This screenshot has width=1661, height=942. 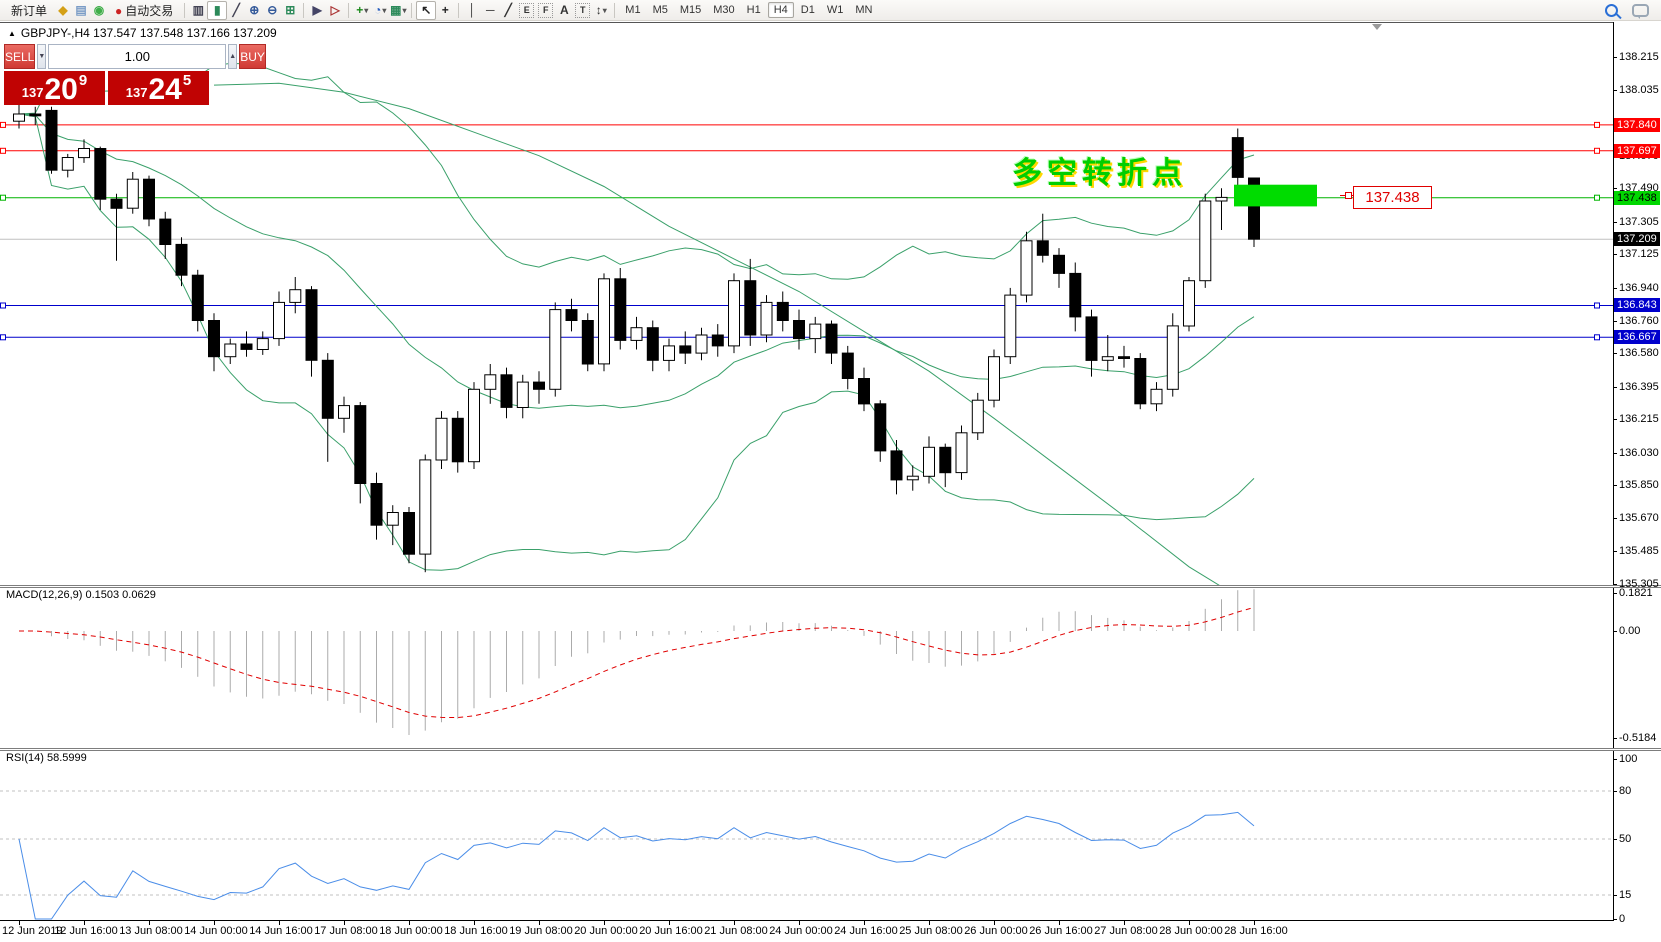 What do you see at coordinates (724, 10) in the screenshot?
I see `timeframe-m30: M30` at bounding box center [724, 10].